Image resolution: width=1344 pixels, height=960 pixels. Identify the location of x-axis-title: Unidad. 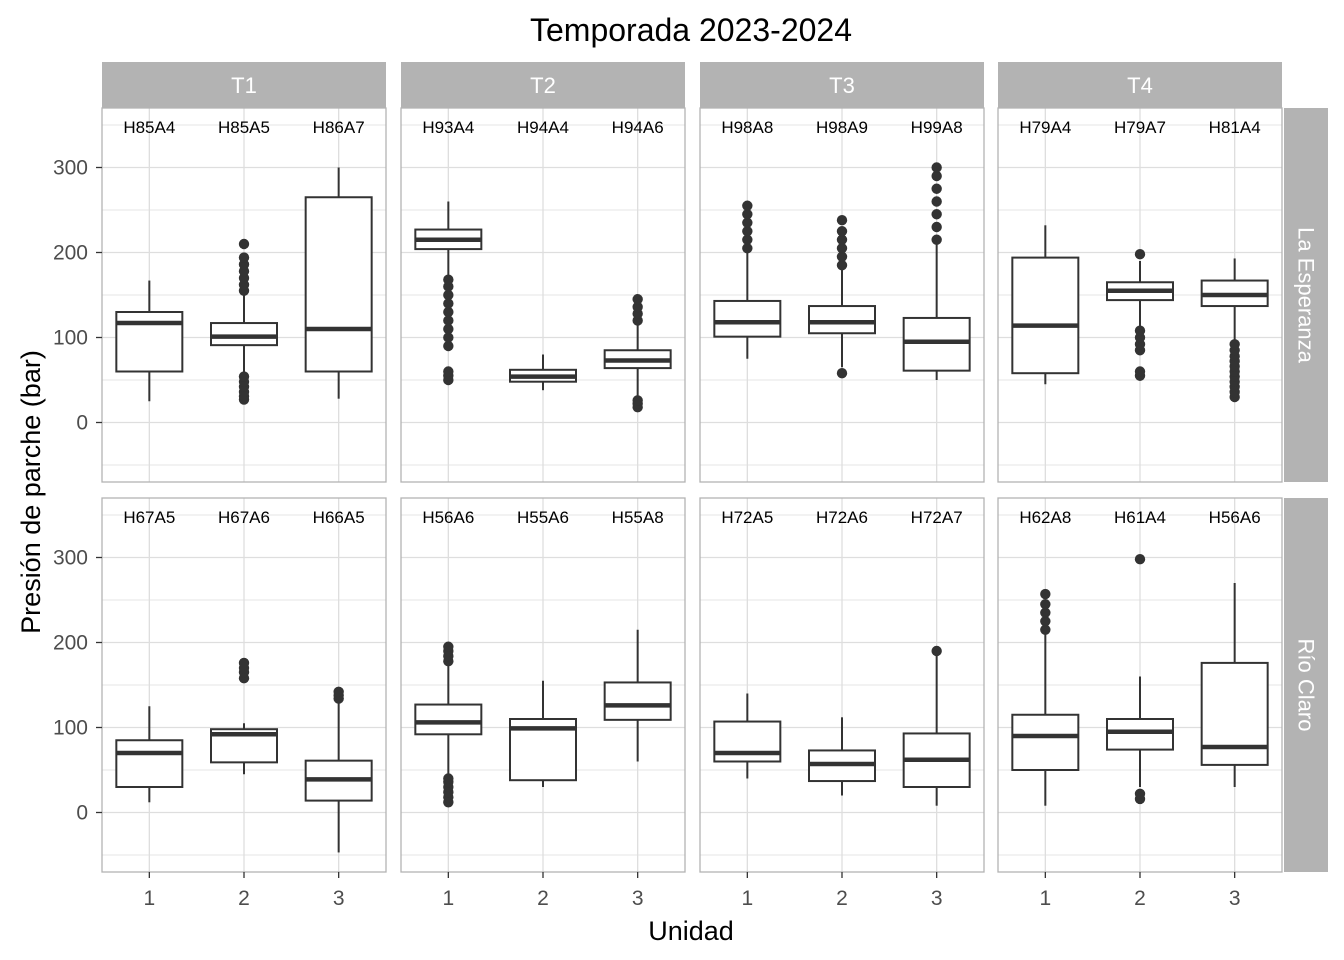
(691, 931).